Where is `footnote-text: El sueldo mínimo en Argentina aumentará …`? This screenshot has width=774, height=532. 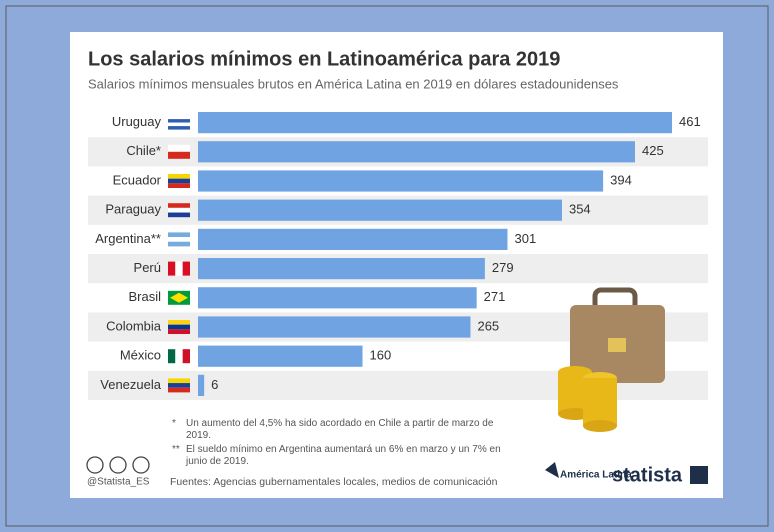 footnote-text: El sueldo mínimo en Argentina aumentará … is located at coordinates (343, 455).